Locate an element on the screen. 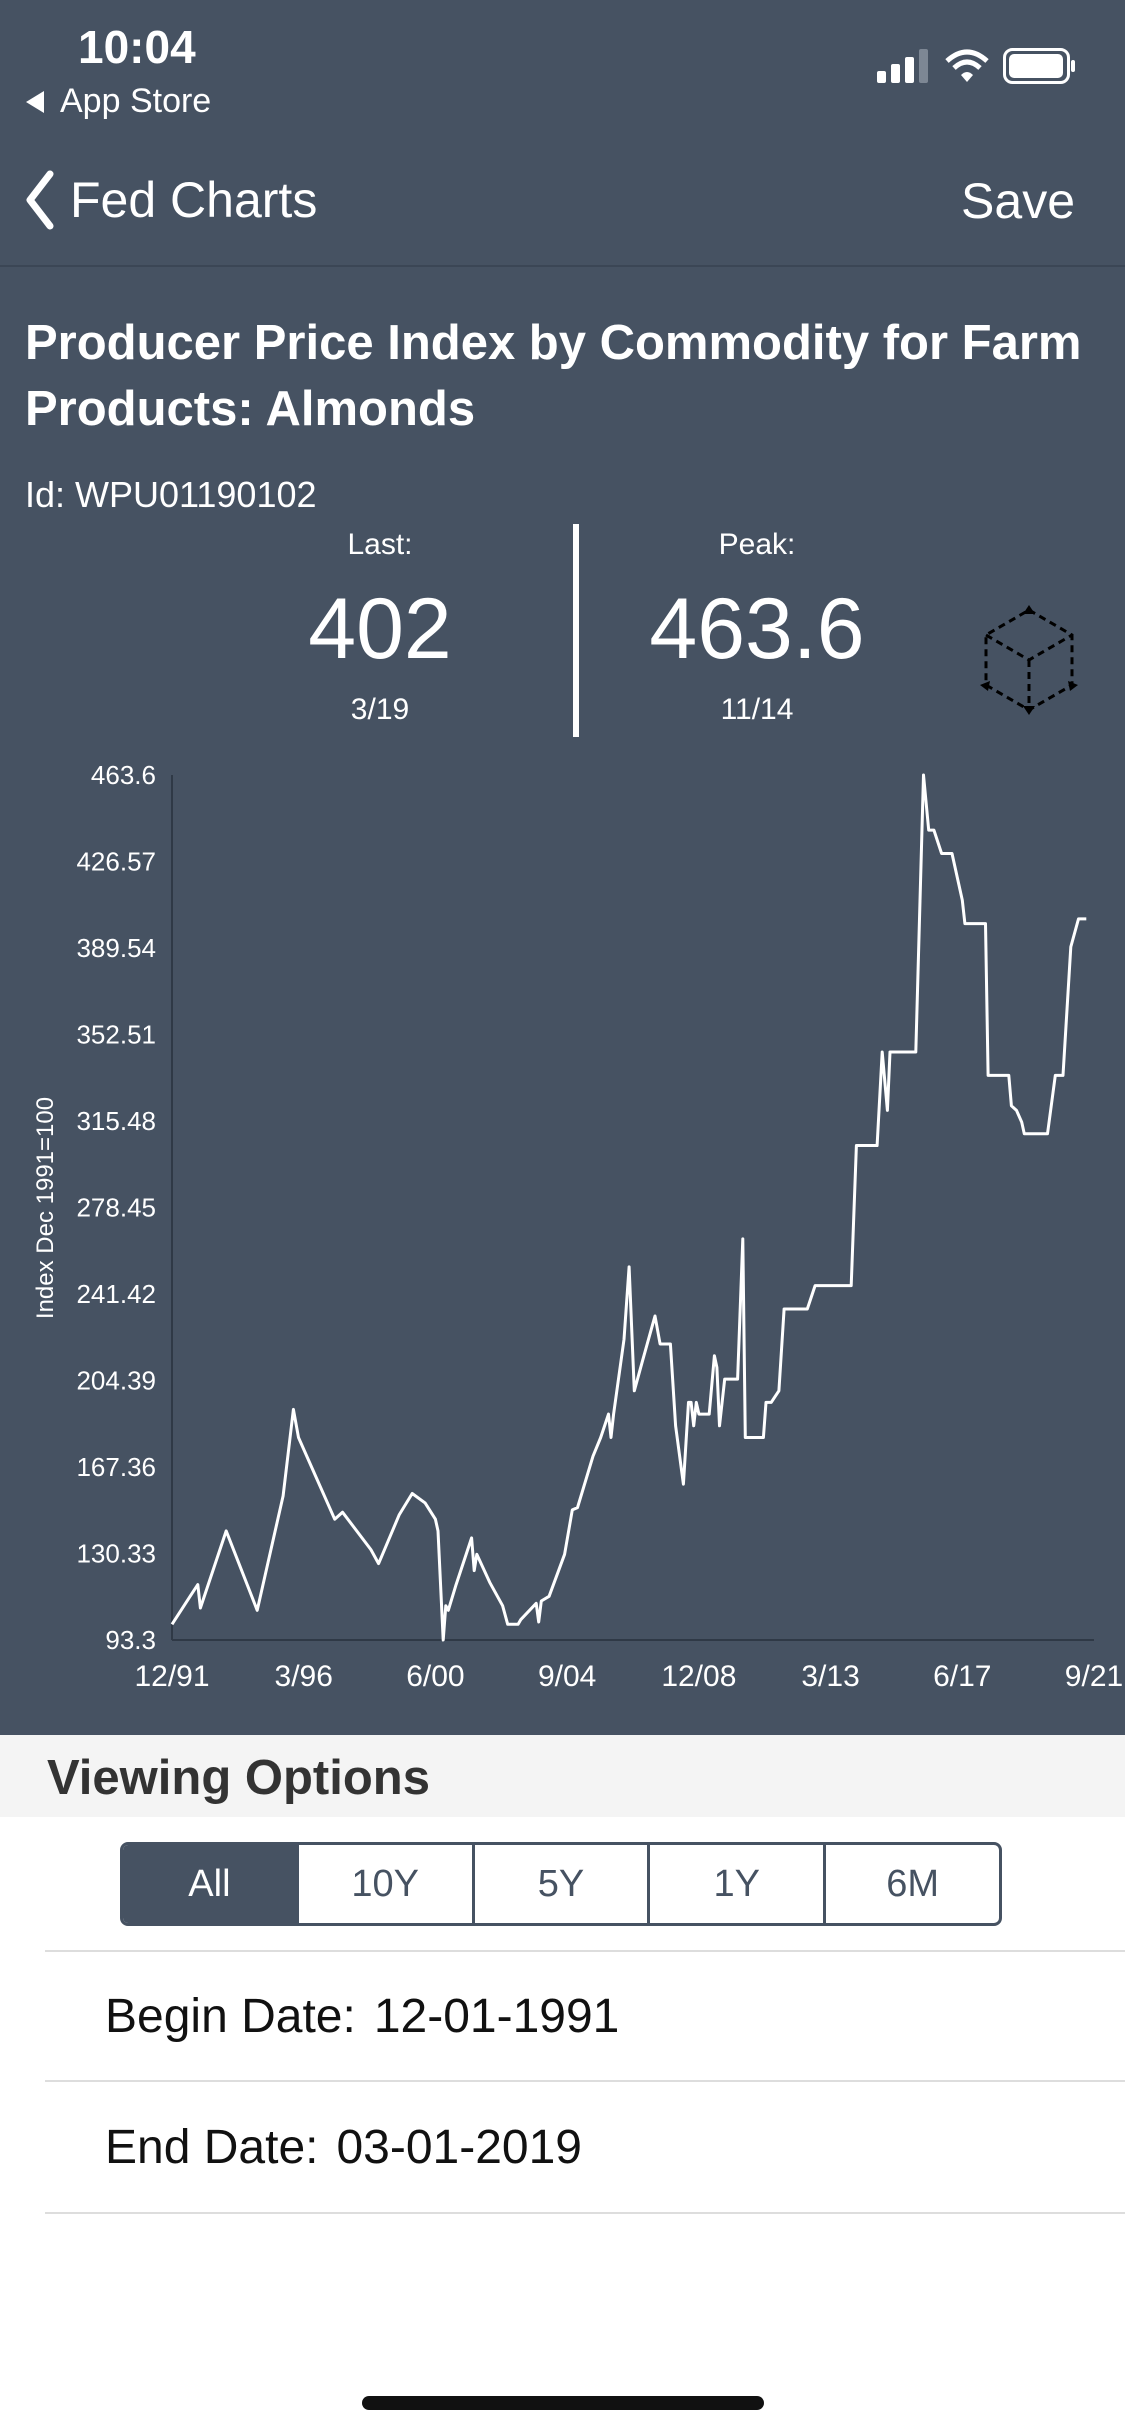 The image size is (1125, 2436). peak-stat: Peak: 463.6 11/14 is located at coordinates (757, 627).